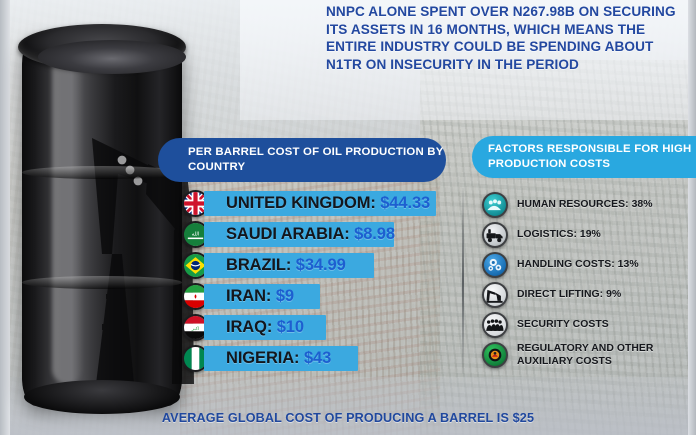 The image size is (696, 435). Describe the element at coordinates (317, 358) in the screenshot. I see `country-price: $43` at that location.